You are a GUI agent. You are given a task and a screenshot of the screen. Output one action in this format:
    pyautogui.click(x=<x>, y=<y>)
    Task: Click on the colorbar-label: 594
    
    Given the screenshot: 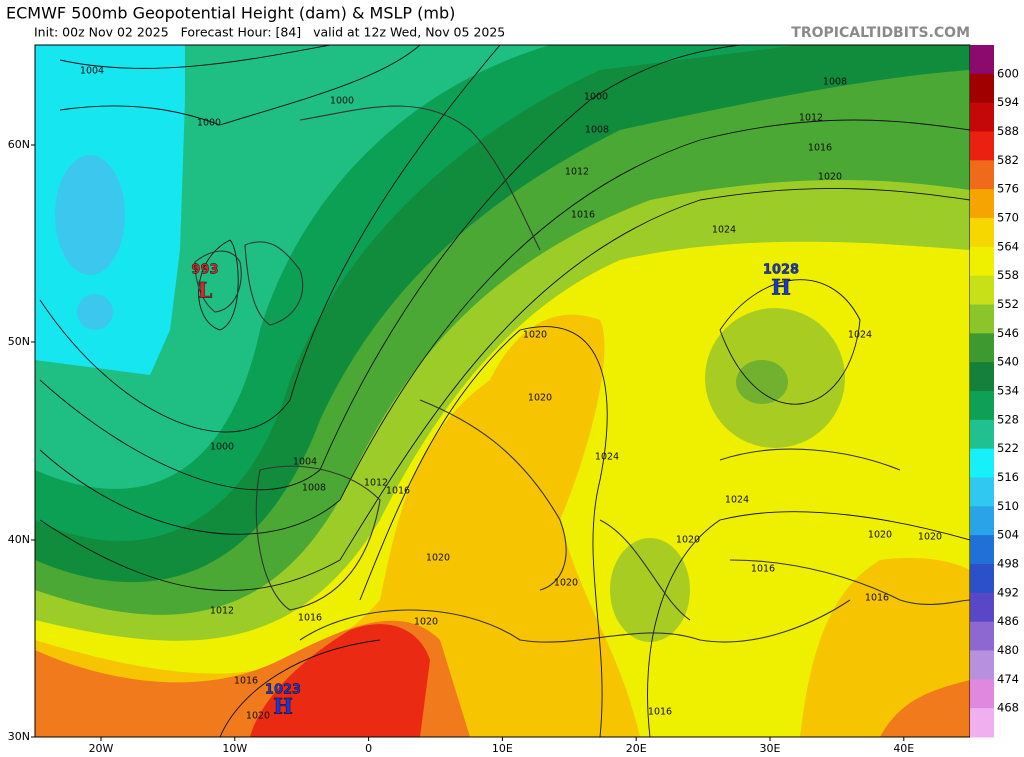 What is the action you would take?
    pyautogui.click(x=1008, y=102)
    